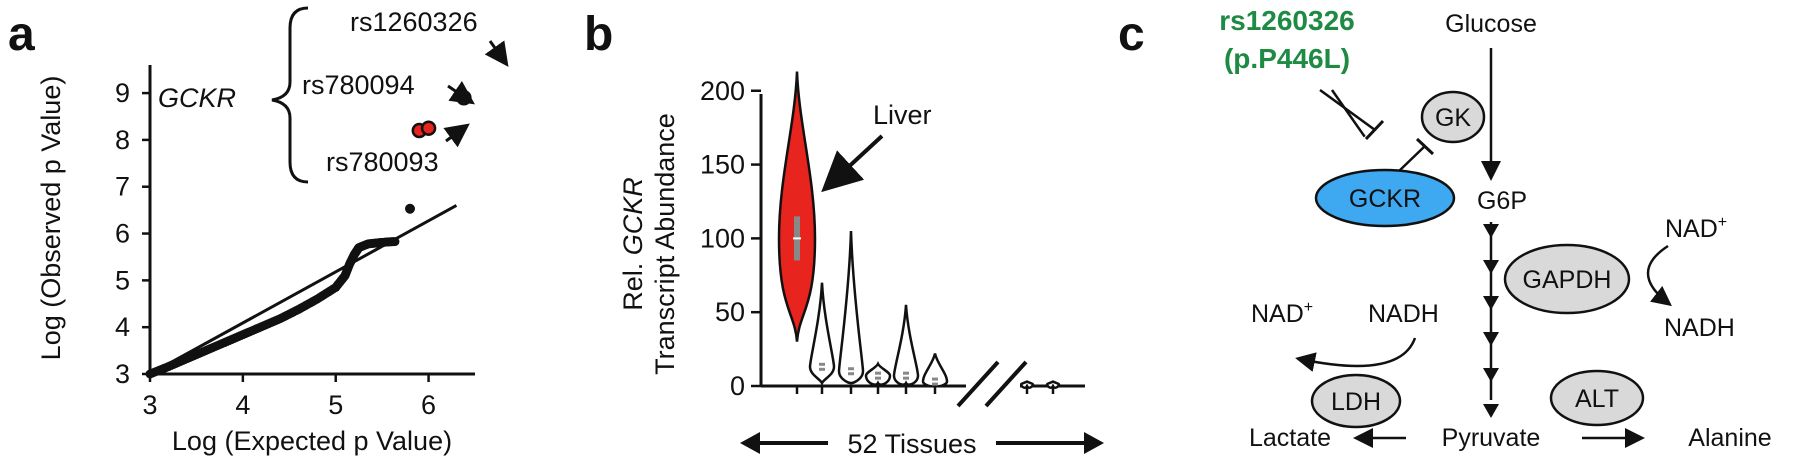  I want to click on nadh-right-label: NADH, so click(1699, 328).